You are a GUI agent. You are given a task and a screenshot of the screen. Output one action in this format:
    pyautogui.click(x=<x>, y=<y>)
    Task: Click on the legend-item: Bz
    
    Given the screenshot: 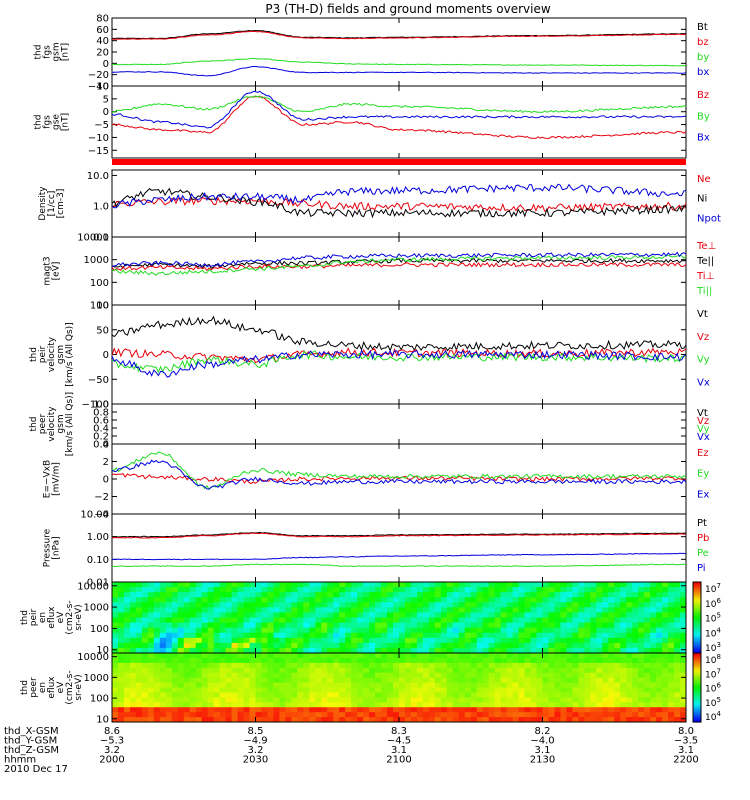 What is the action you would take?
    pyautogui.click(x=703, y=95)
    